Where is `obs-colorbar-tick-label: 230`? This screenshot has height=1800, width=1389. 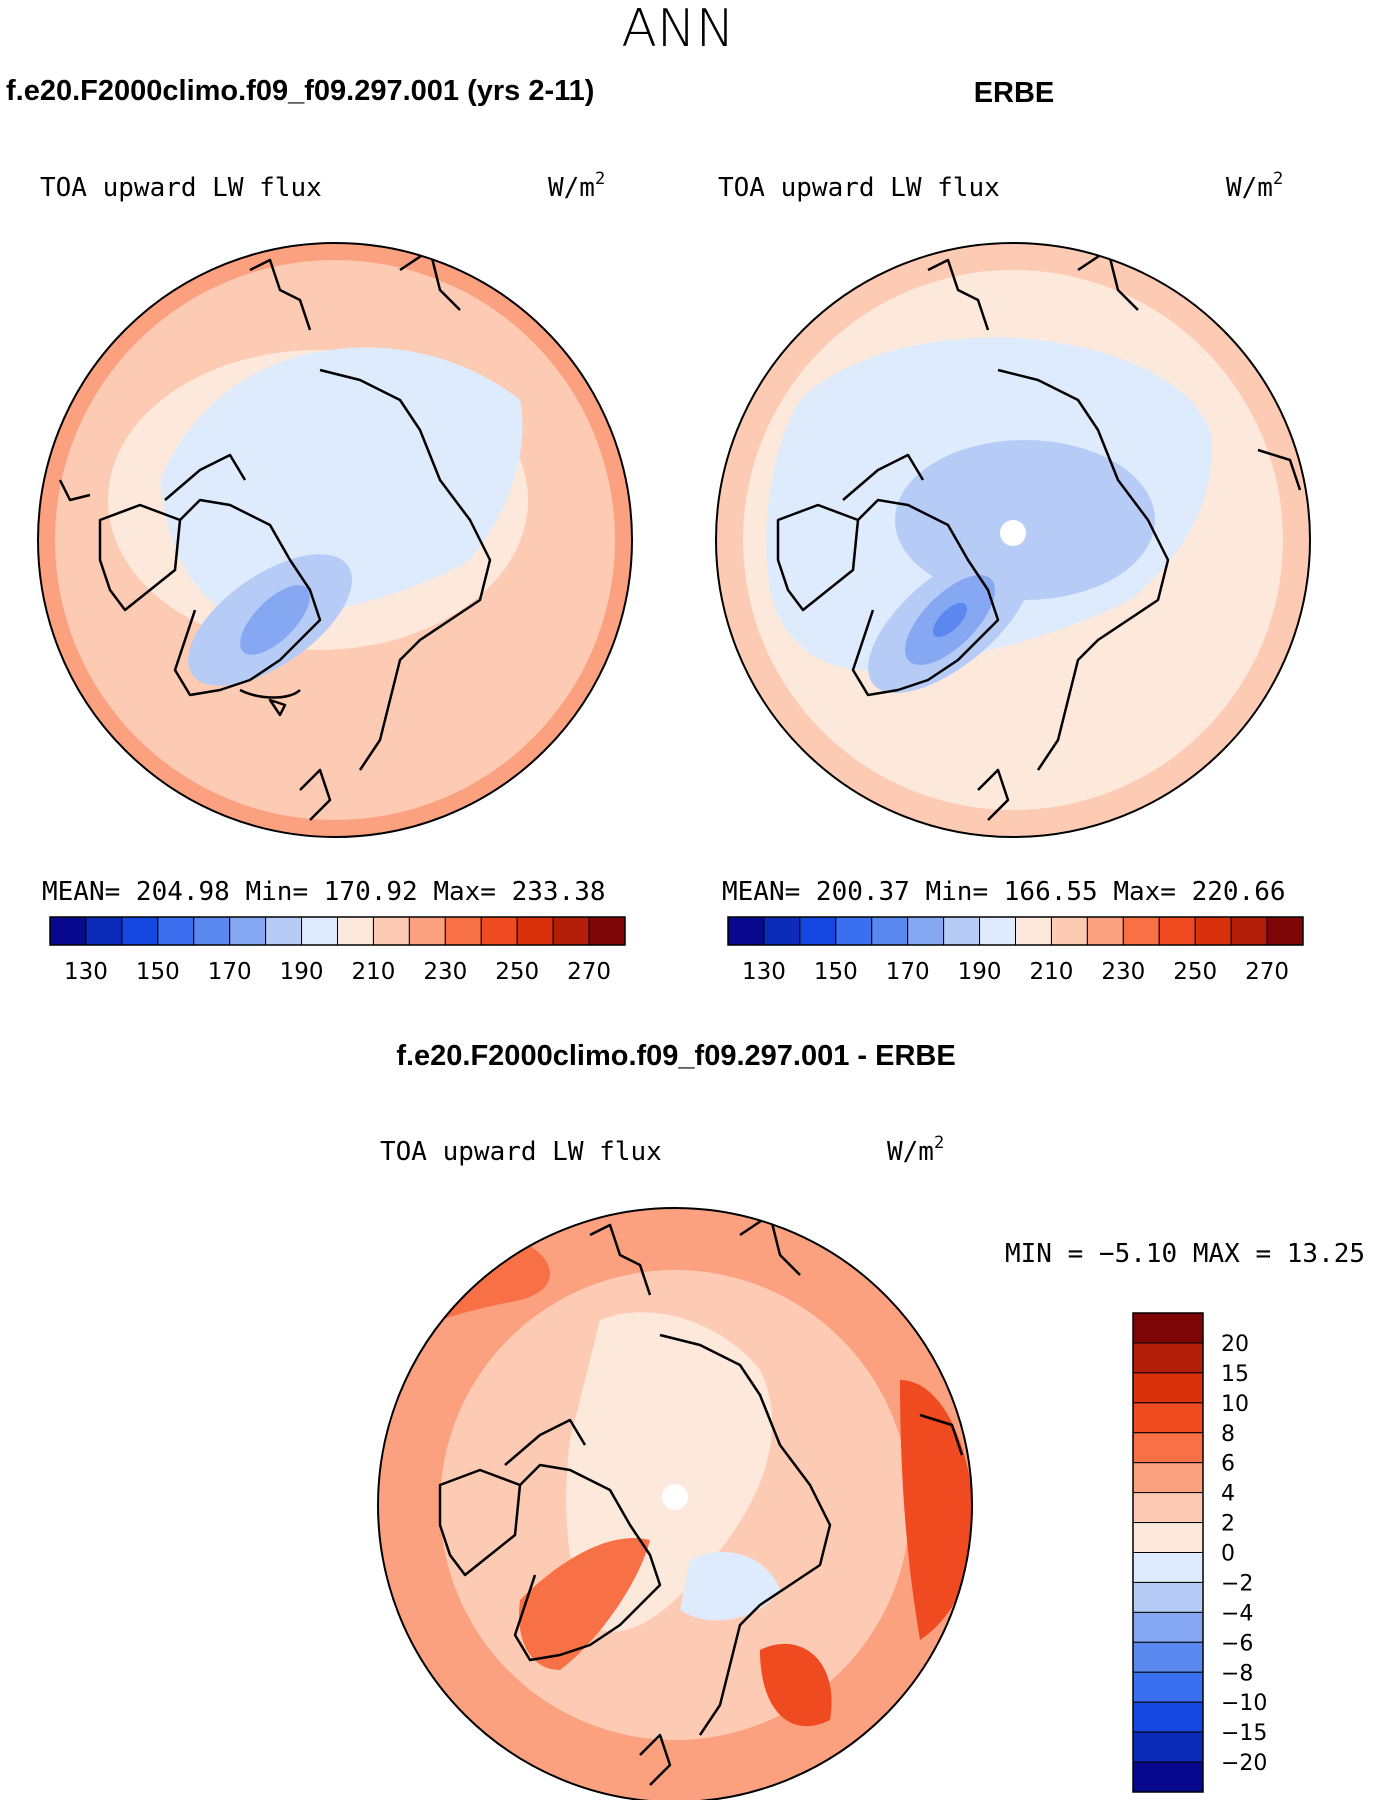
obs-colorbar-tick-label: 230 is located at coordinates (1123, 972).